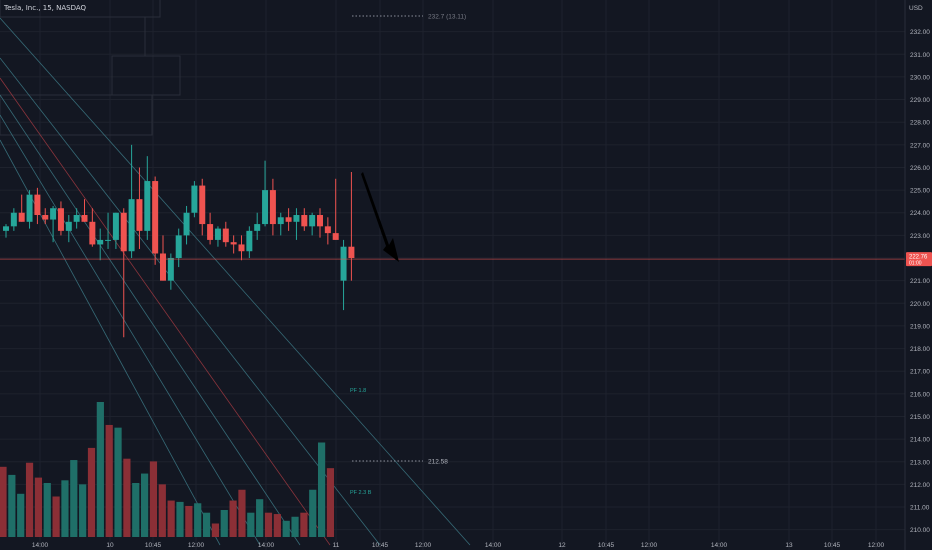 This screenshot has height=550, width=932. What do you see at coordinates (920, 281) in the screenshot?
I see `price-tick-label: 221.00` at bounding box center [920, 281].